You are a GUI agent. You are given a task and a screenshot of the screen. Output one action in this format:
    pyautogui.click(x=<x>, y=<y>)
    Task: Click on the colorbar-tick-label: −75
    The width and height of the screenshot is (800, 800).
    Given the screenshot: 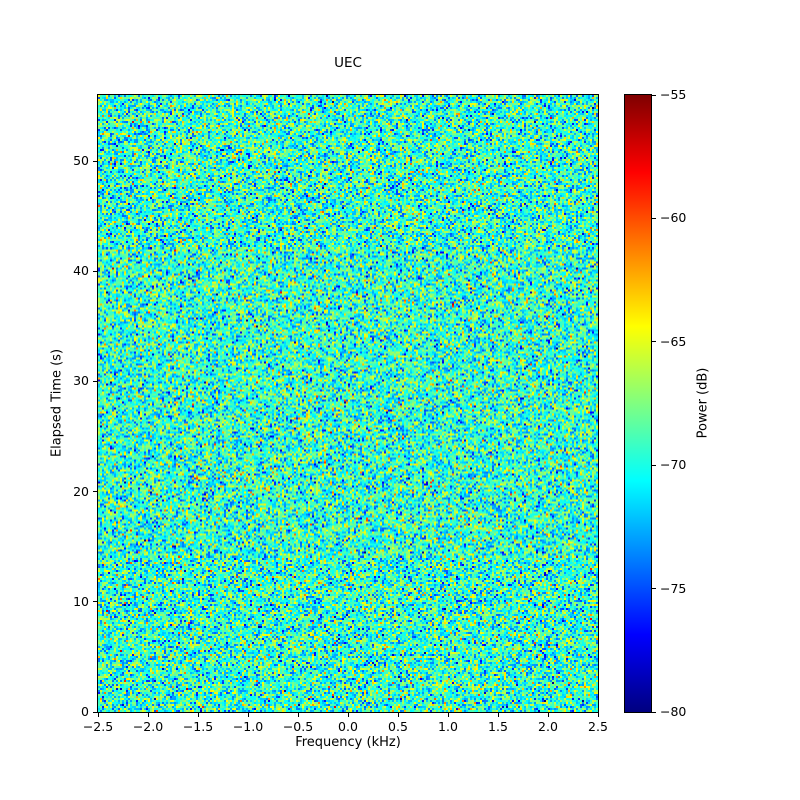 What is the action you would take?
    pyautogui.click(x=673, y=588)
    